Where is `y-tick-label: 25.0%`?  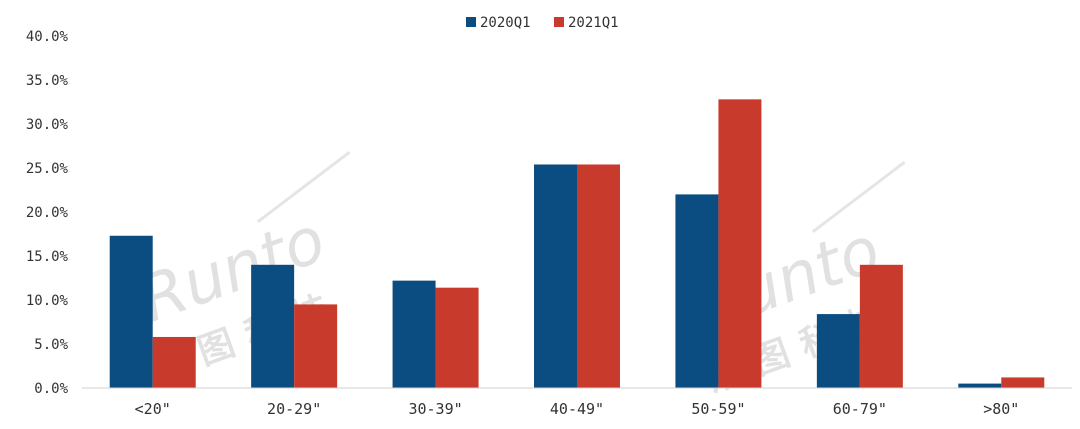 y-tick-label: 25.0% is located at coordinates (47, 169).